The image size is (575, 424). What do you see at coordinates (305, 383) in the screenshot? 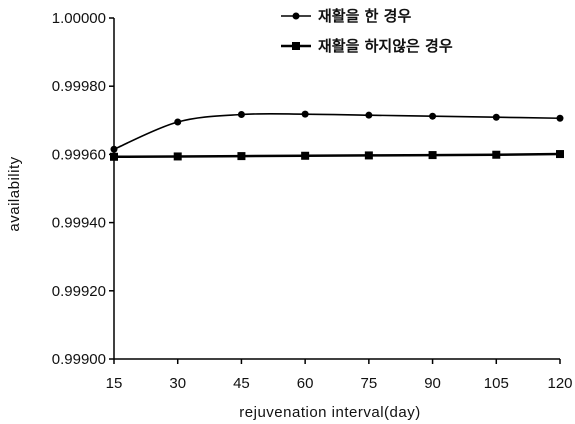
I see `x-tick-label: 60` at bounding box center [305, 383].